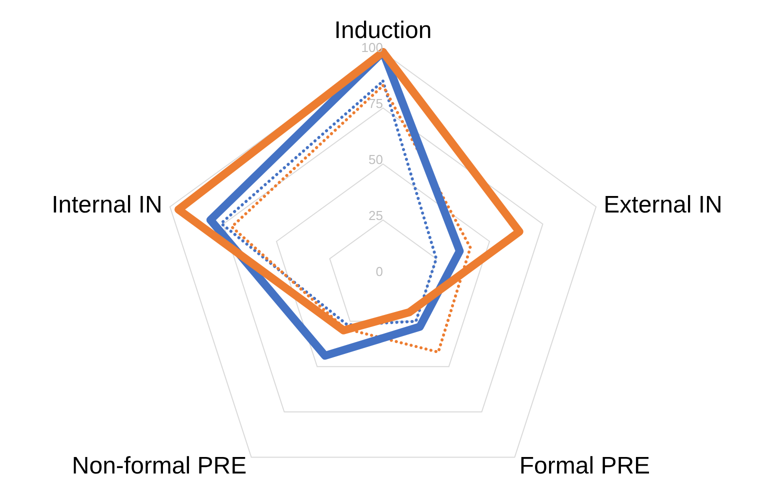 This screenshot has height=484, width=757. I want to click on y-tick-label: 0, so click(379, 271).